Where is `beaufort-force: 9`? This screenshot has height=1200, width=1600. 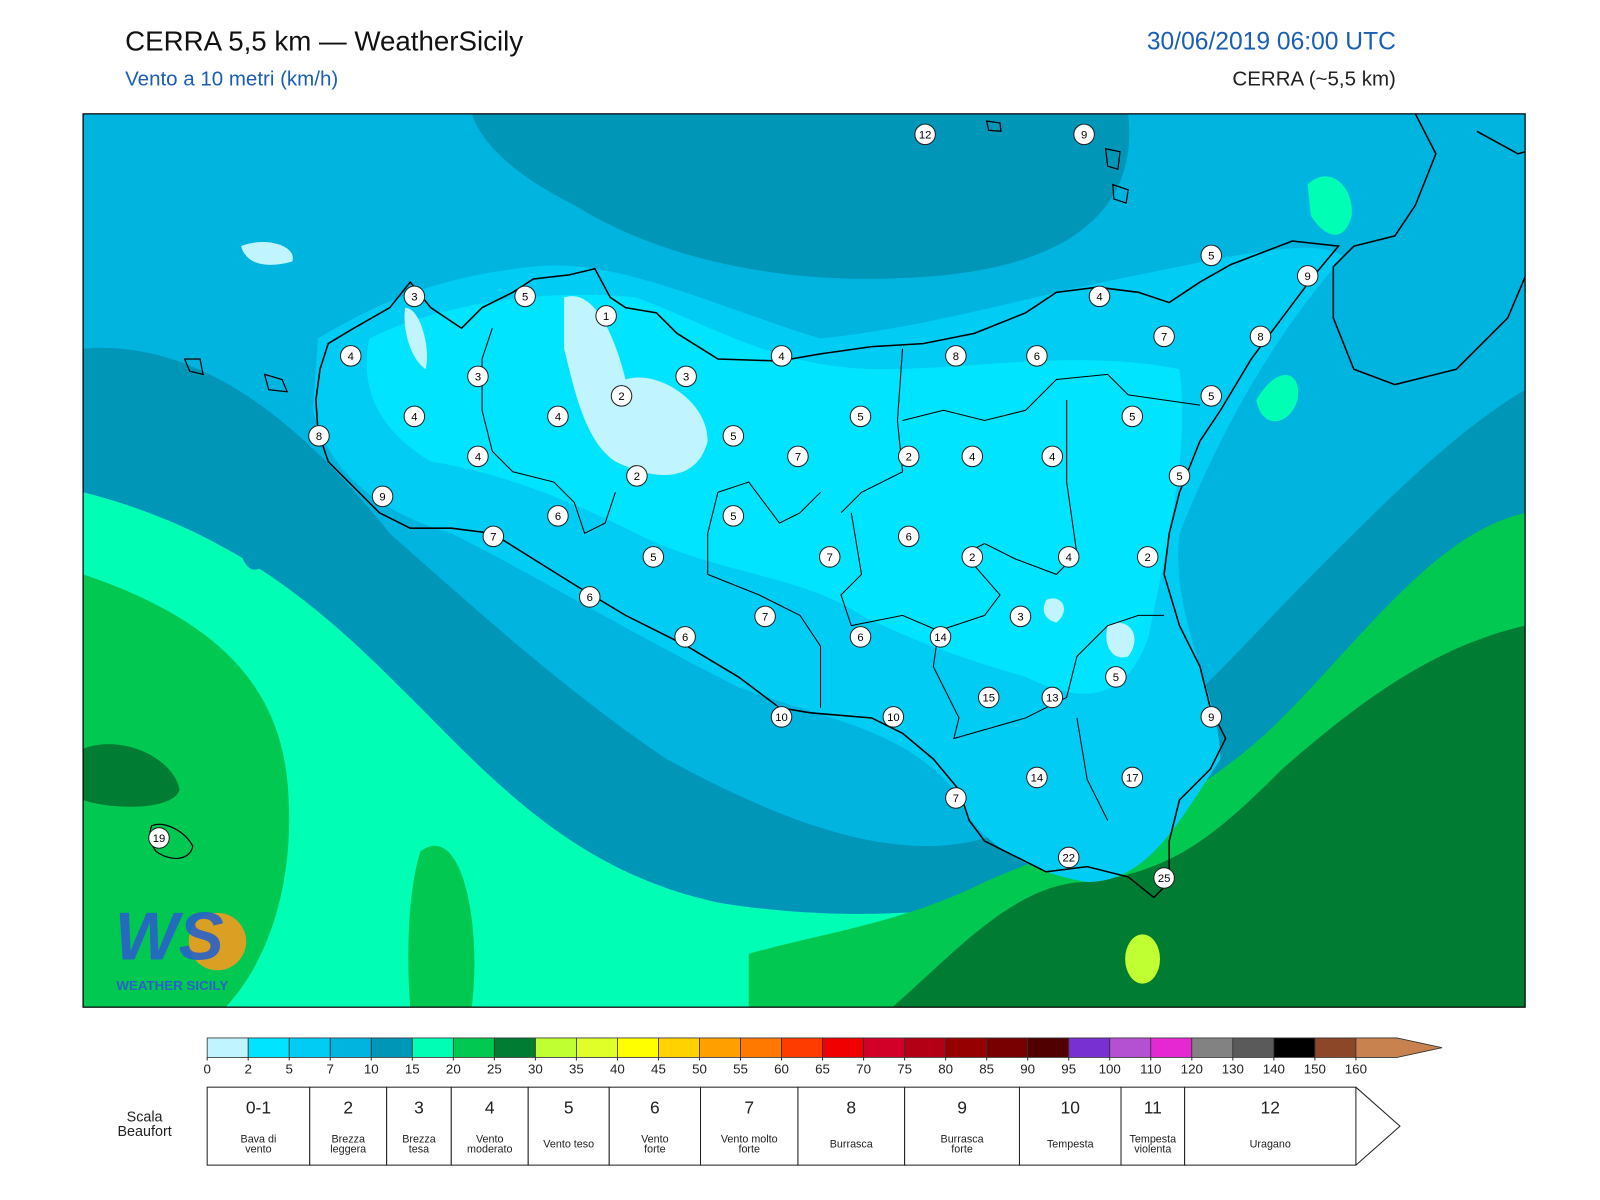
beaufort-force: 9 is located at coordinates (962, 1107).